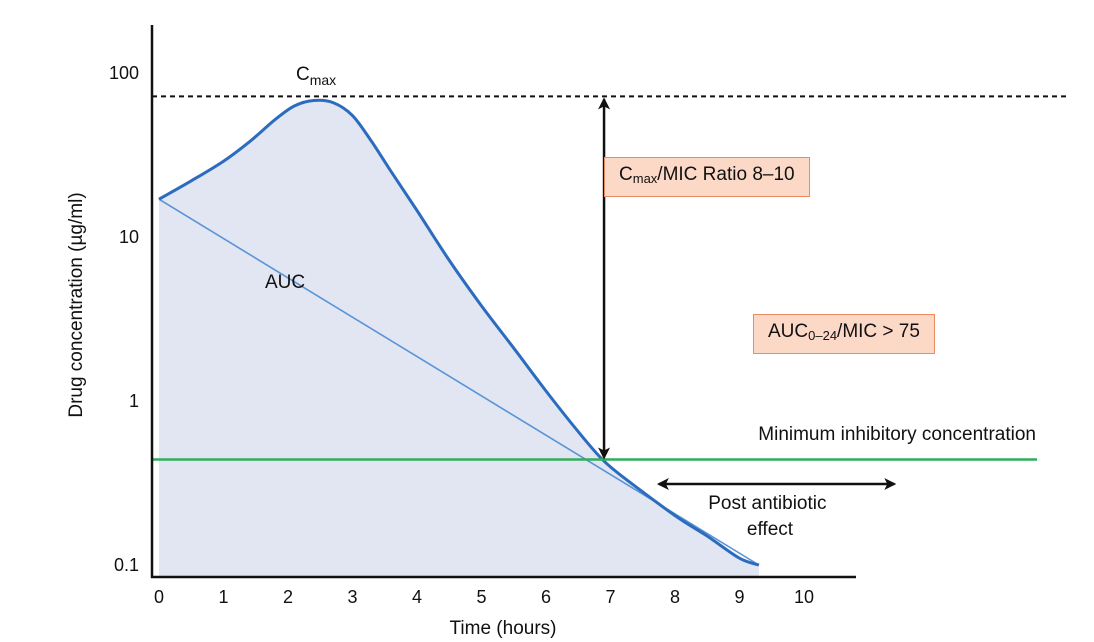 The height and width of the screenshot is (642, 1094). I want to click on x-tick-label: 9, so click(739, 597).